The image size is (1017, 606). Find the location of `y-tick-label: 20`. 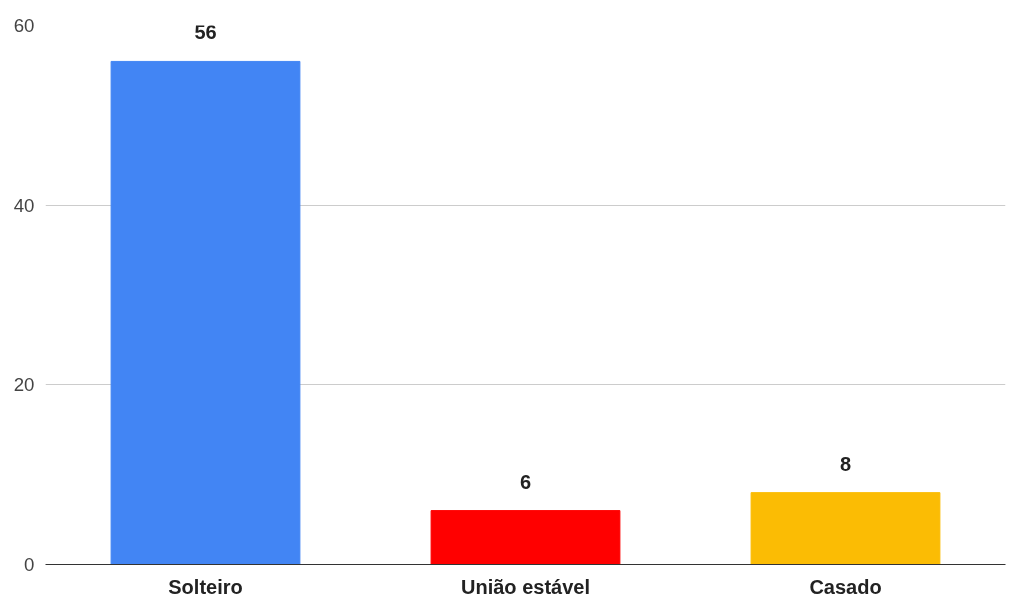

y-tick-label: 20 is located at coordinates (24, 385).